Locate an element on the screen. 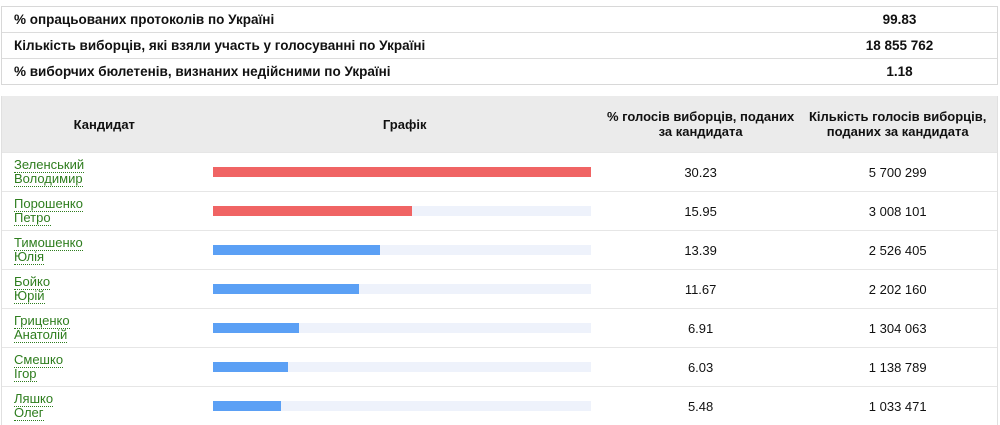 Image resolution: width=1000 pixels, height=425 pixels. candidate-link-given: Ігор is located at coordinates (25, 374).